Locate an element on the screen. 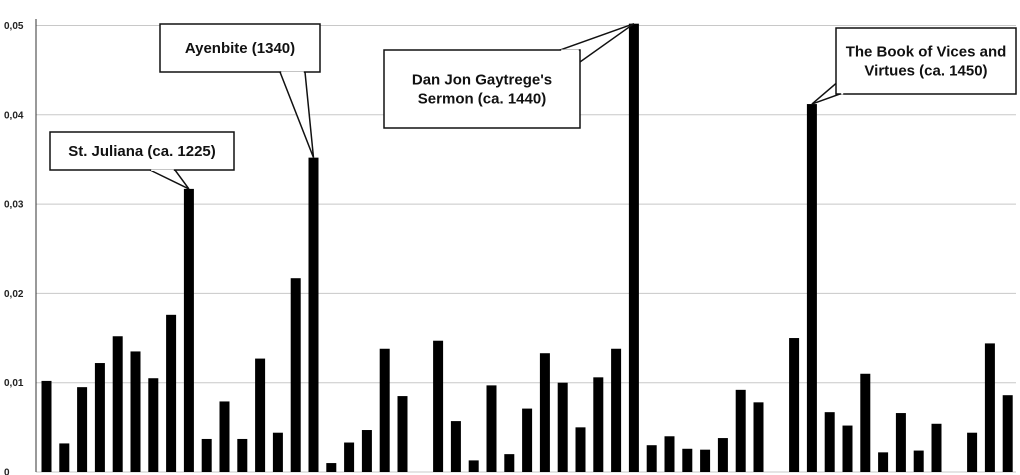  callout: Ayenbite (1340) is located at coordinates (240, 90).